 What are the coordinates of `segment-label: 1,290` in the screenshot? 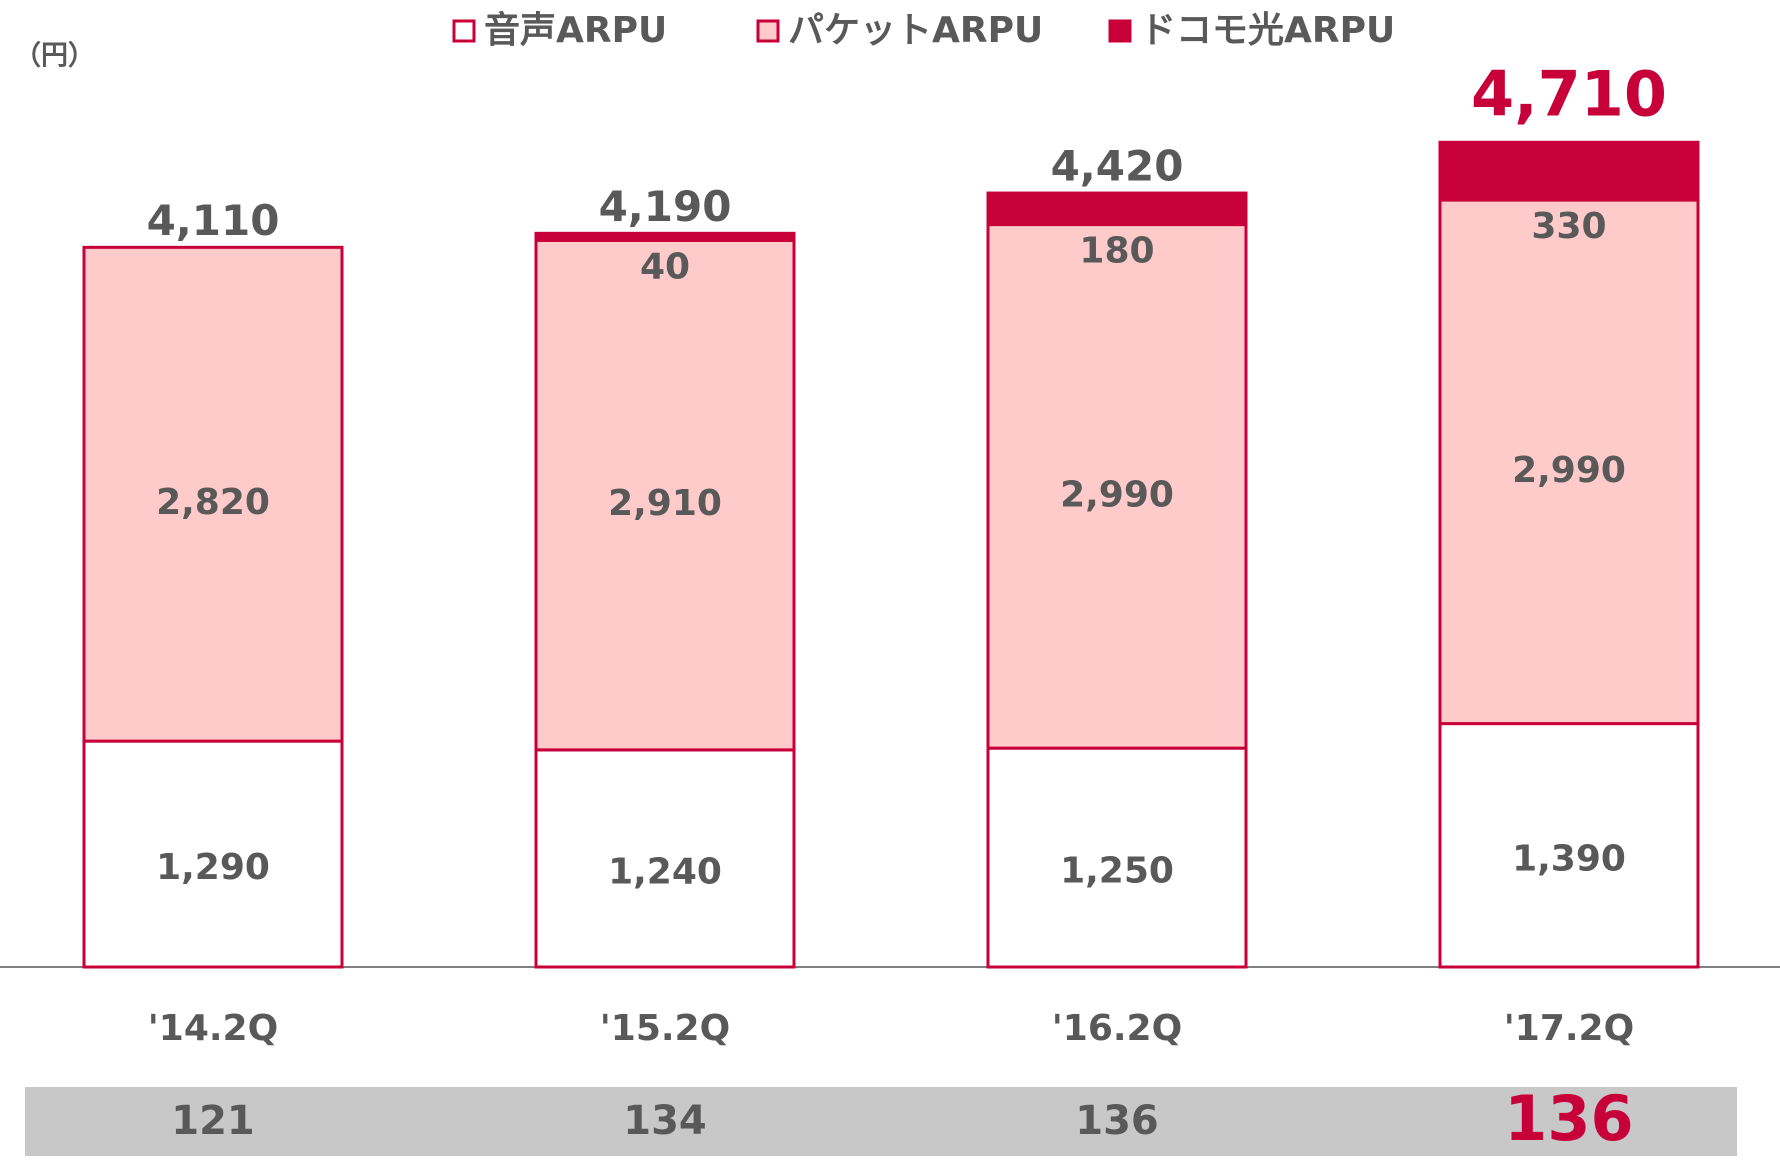 It's located at (213, 867).